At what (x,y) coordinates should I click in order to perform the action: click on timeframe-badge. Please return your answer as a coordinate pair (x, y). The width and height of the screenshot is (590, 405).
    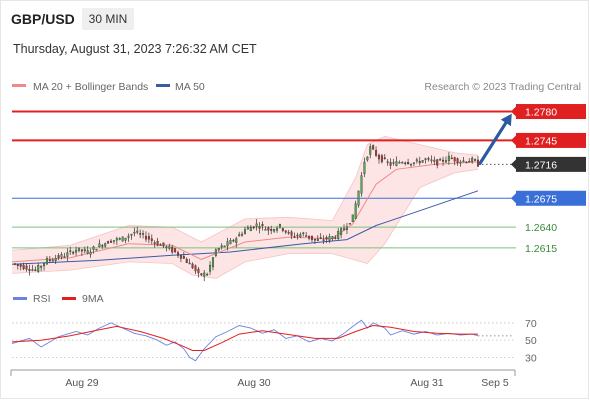
    Looking at the image, I should click on (108, 19).